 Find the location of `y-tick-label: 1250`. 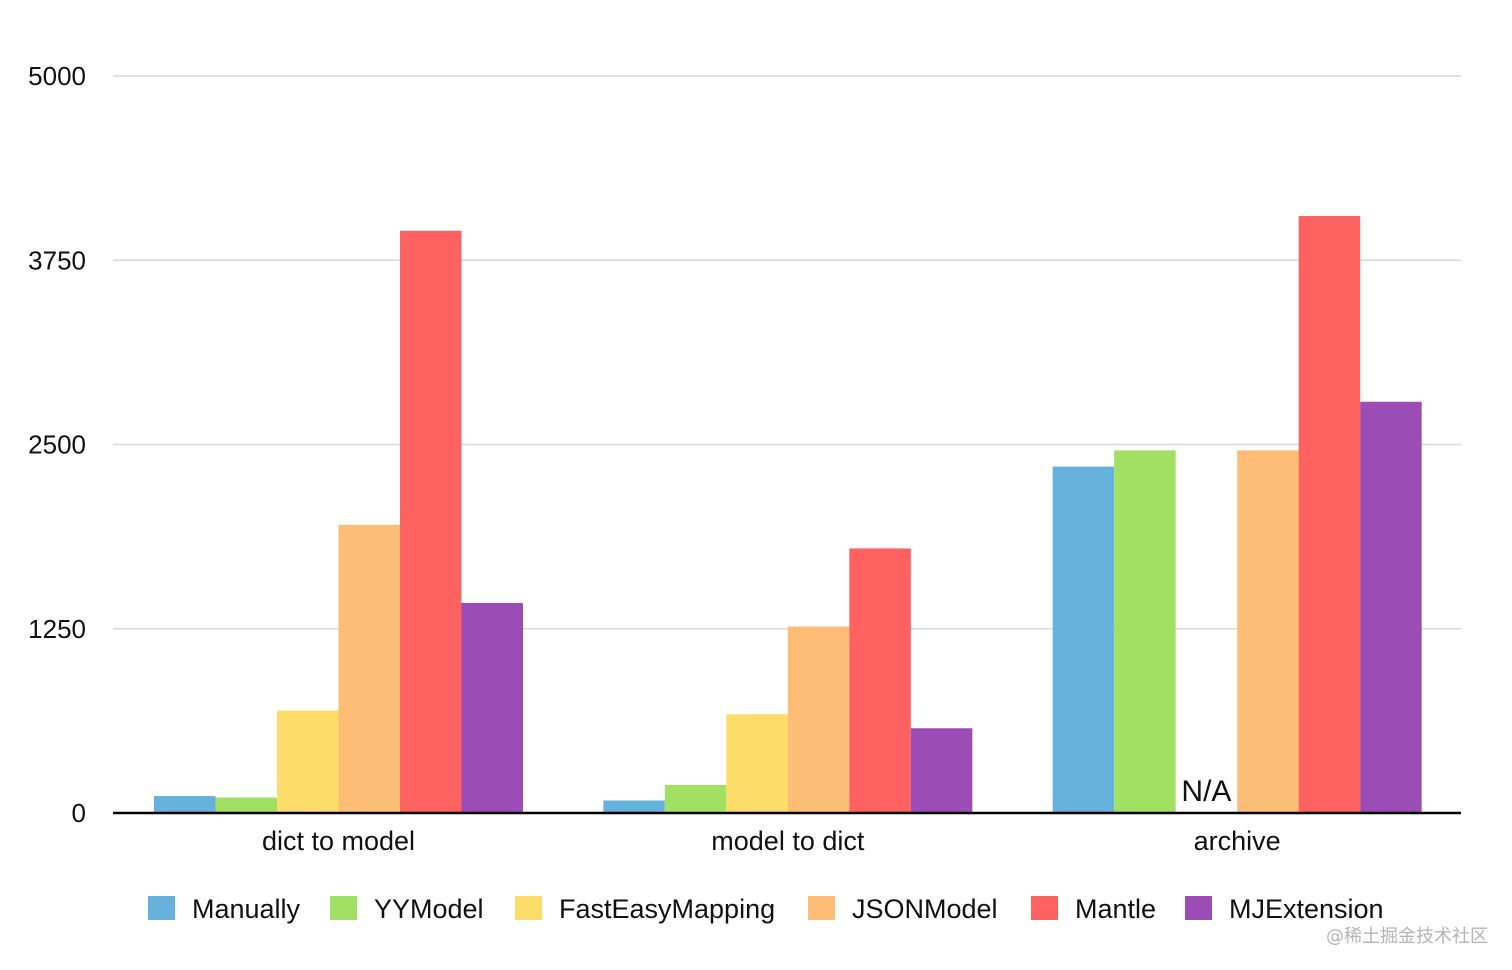

y-tick-label: 1250 is located at coordinates (57, 629).